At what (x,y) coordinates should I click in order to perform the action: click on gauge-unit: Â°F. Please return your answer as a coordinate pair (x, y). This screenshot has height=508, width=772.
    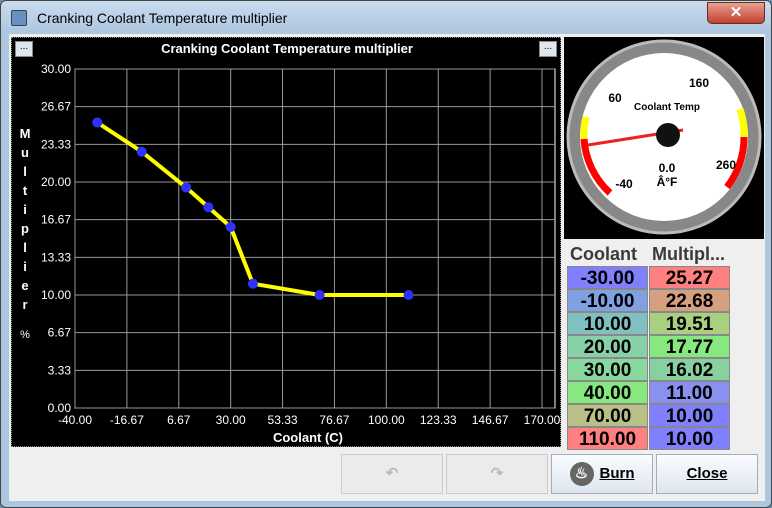
    Looking at the image, I should click on (667, 181).